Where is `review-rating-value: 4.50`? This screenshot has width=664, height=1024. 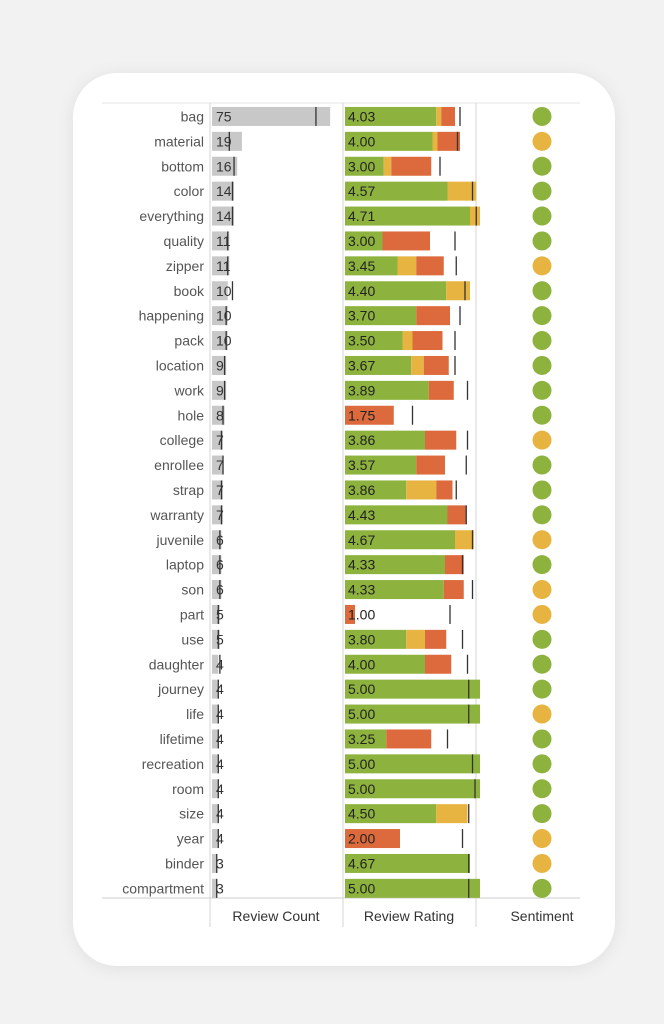
review-rating-value: 4.50 is located at coordinates (361, 814).